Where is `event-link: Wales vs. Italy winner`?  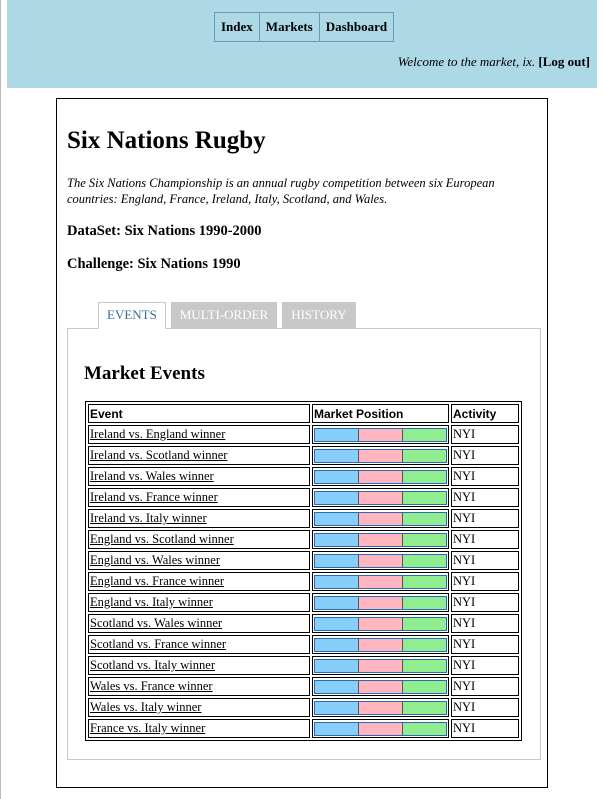
event-link: Wales vs. Italy winner is located at coordinates (146, 707).